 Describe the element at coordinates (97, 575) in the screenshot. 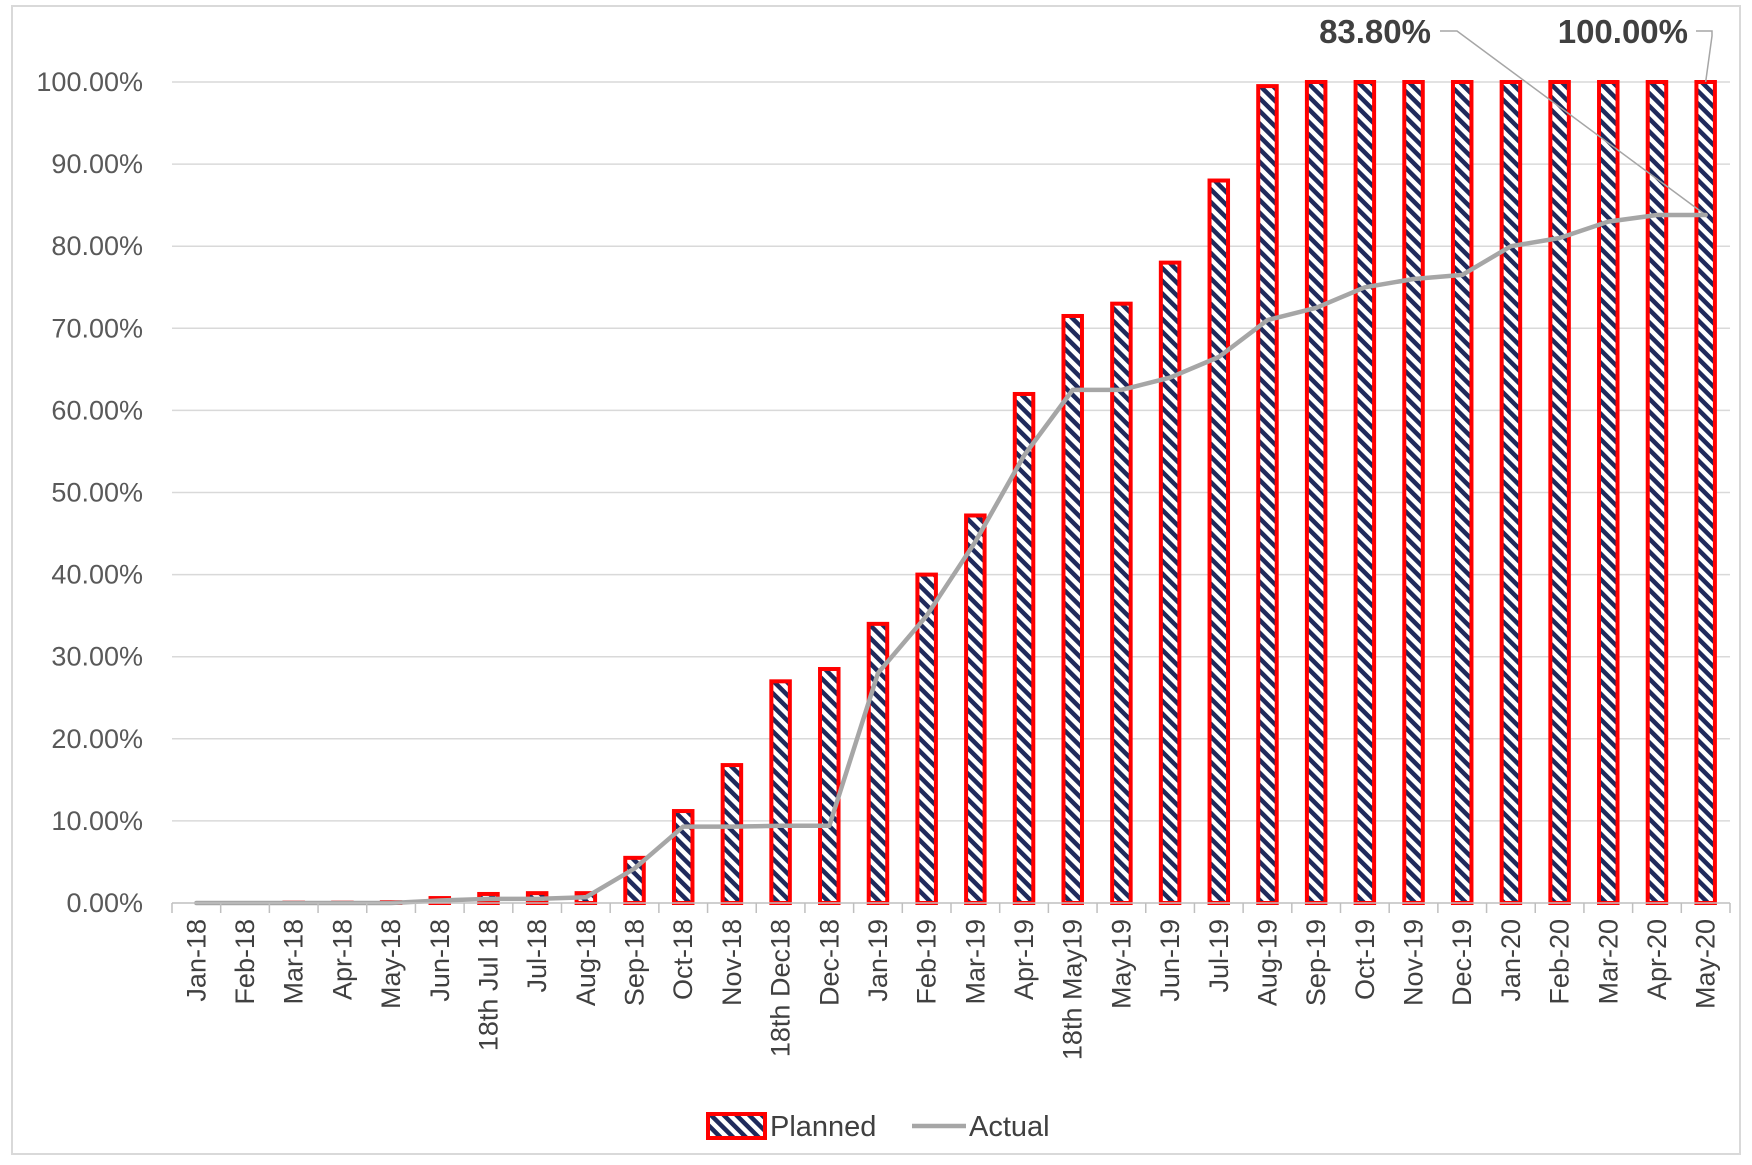

I see `y-tick-label: 40.00%` at that location.